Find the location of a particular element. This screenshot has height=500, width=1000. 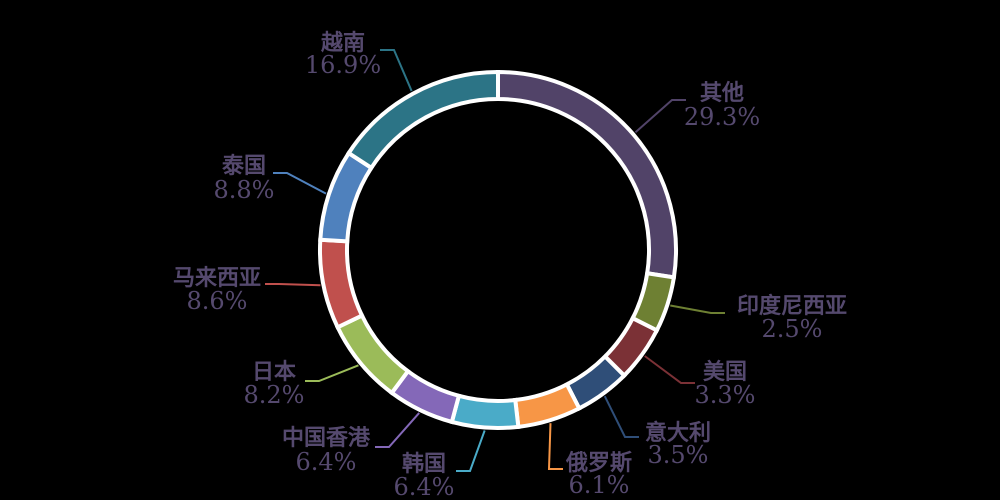

slice-label-name-3: 意大利 is located at coordinates (678, 433).